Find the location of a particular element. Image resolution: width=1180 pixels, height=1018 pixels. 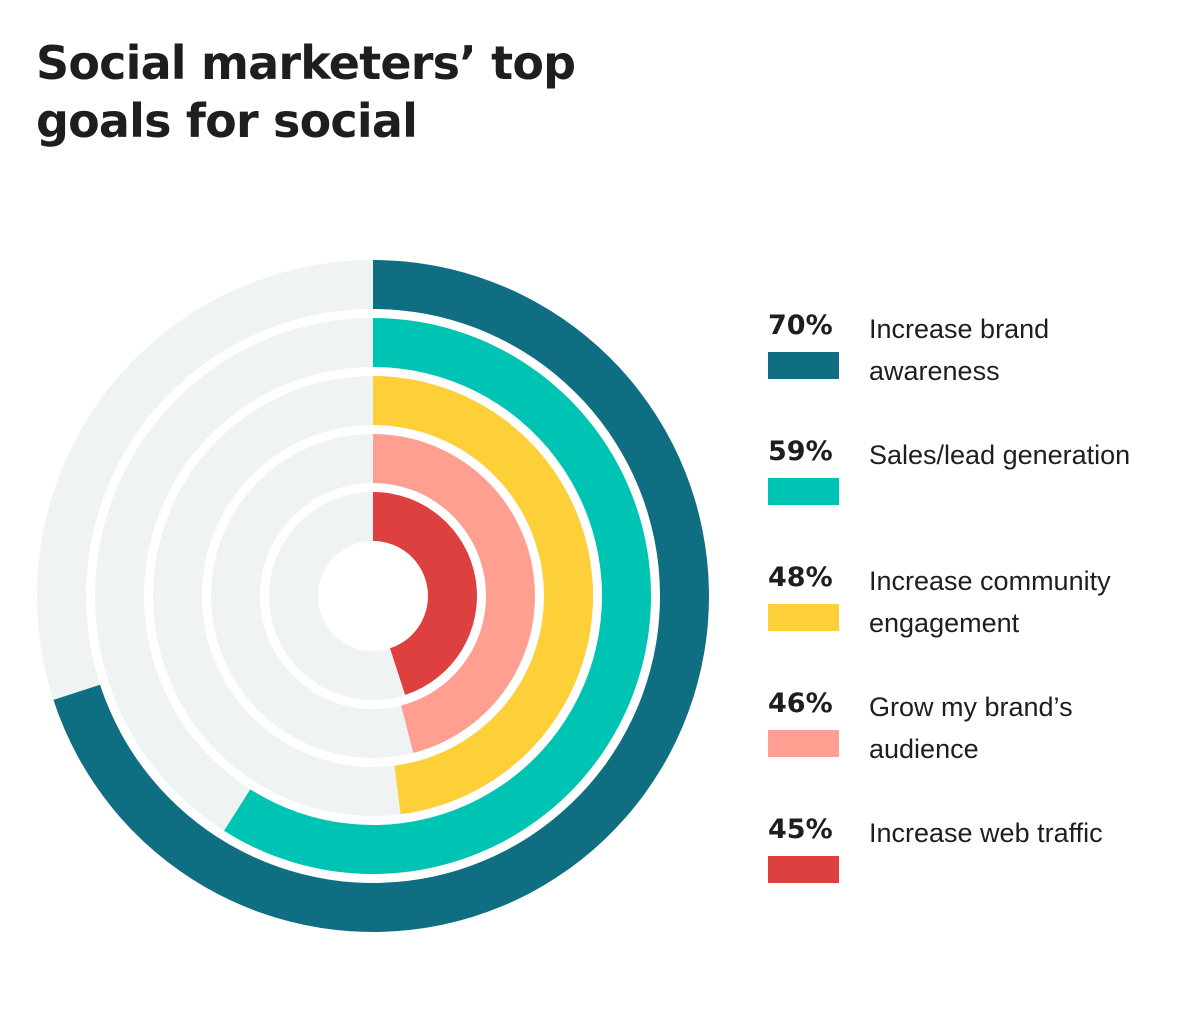

legend-label: Increase brand awareness is located at coordinates (959, 350).